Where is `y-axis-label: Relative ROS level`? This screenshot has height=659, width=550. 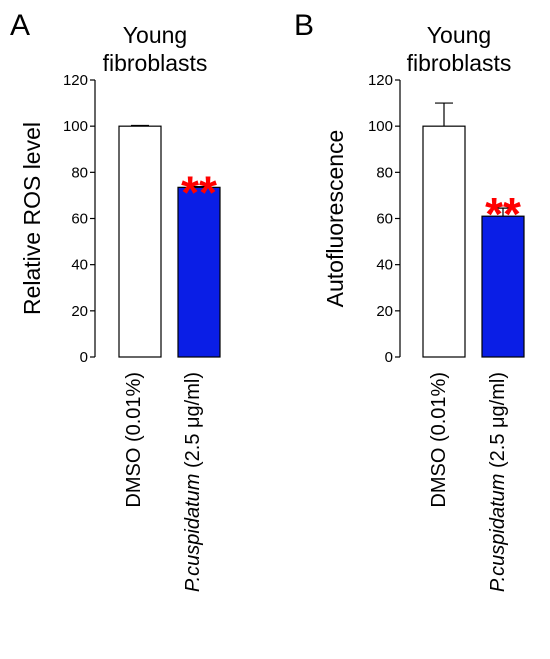
y-axis-label: Relative ROS level is located at coordinates (32, 218).